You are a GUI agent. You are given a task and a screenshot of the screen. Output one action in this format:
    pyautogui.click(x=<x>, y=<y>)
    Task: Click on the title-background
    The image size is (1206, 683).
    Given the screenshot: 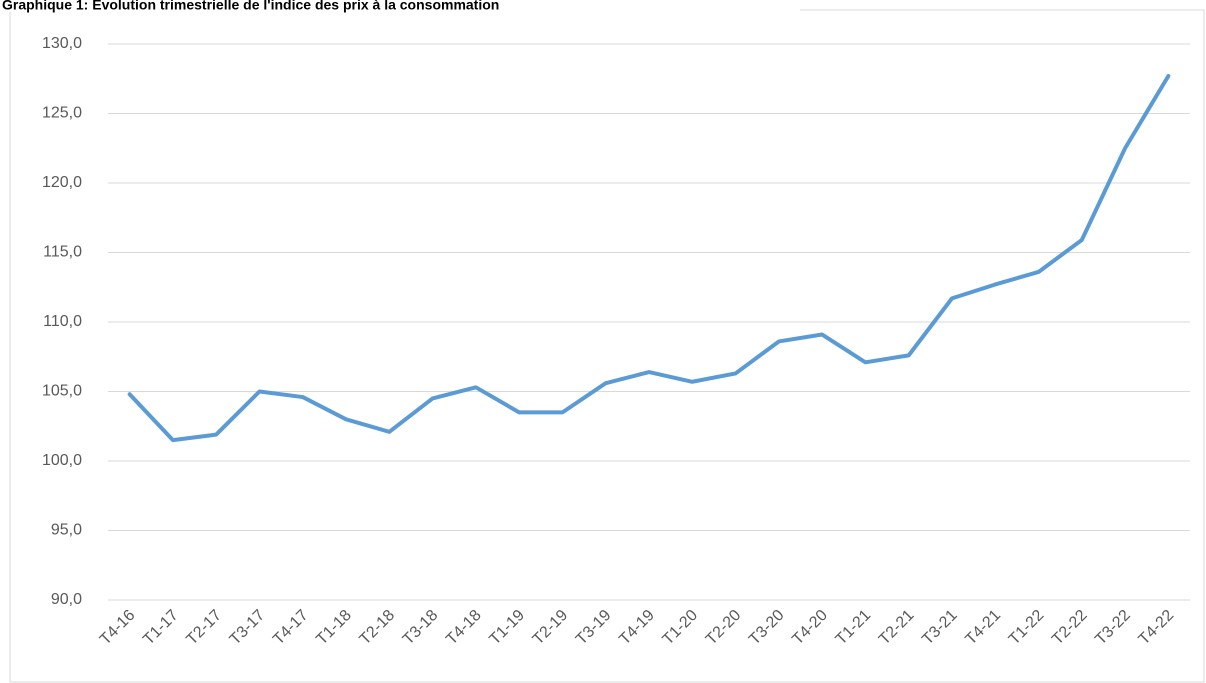 What is the action you would take?
    pyautogui.click(x=400, y=6)
    